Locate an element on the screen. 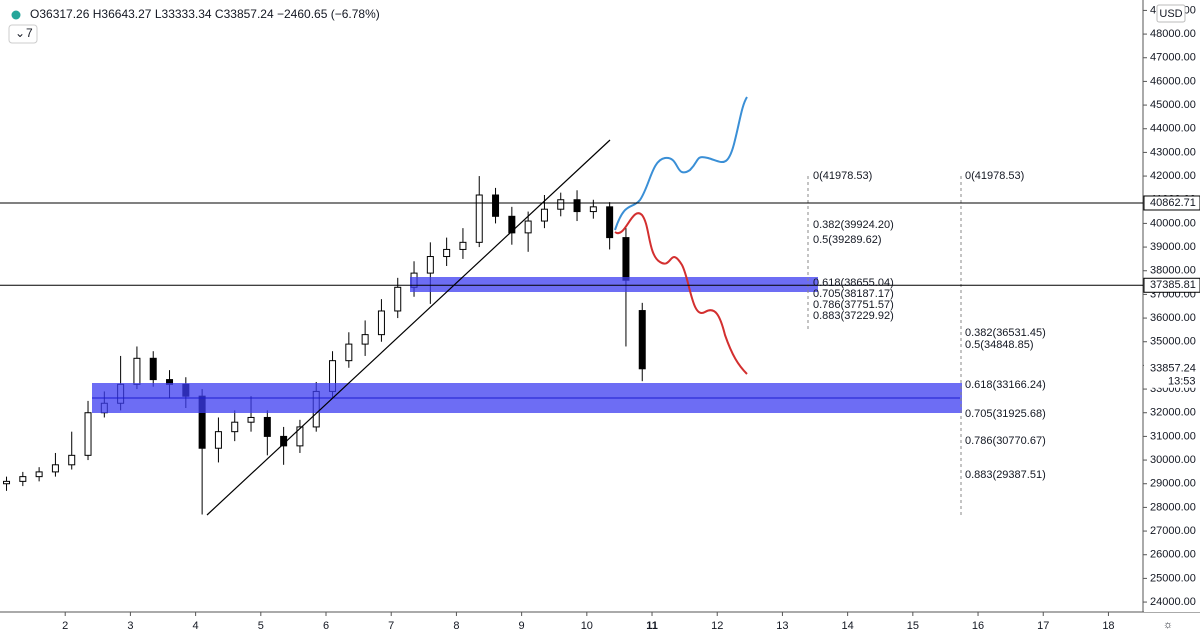  indicators-count: 7 is located at coordinates (29, 33).